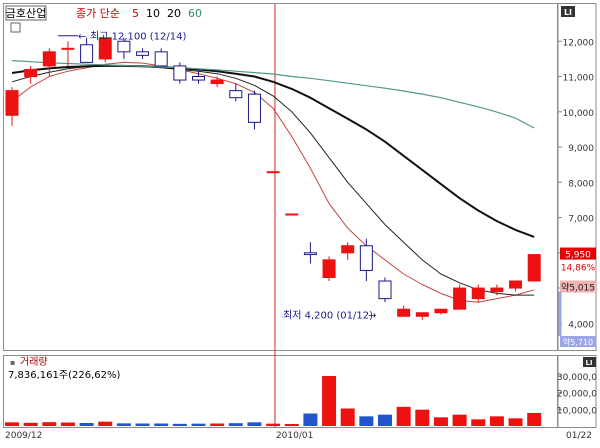  I want to click on ma-value-tag-blue, so click(578, 341).